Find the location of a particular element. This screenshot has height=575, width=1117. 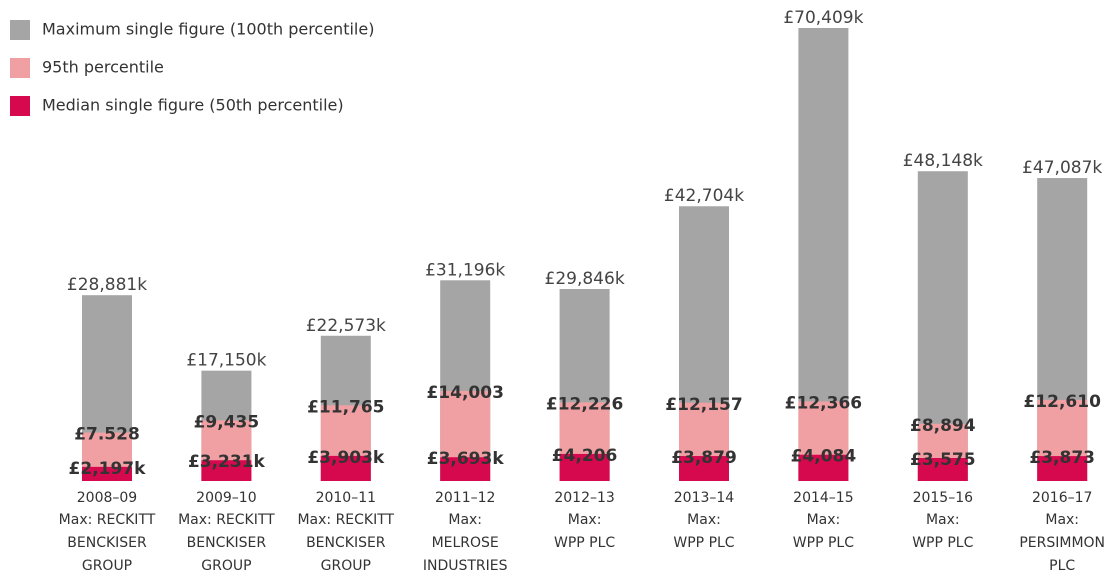

value-label: £11,765 is located at coordinates (345, 407).